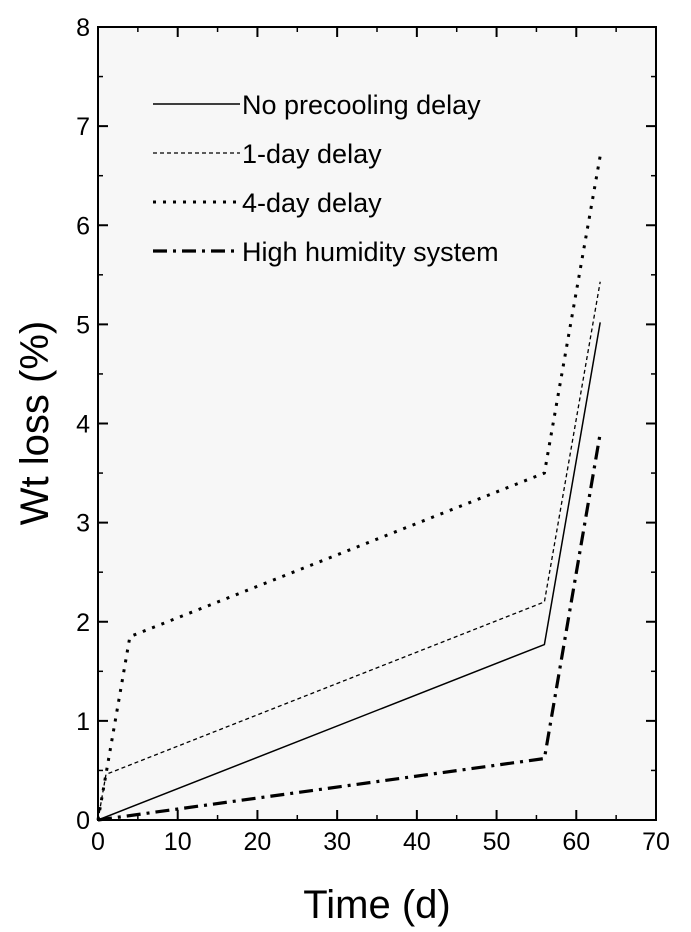  What do you see at coordinates (576, 842) in the screenshot?
I see `x-tick-label: 60` at bounding box center [576, 842].